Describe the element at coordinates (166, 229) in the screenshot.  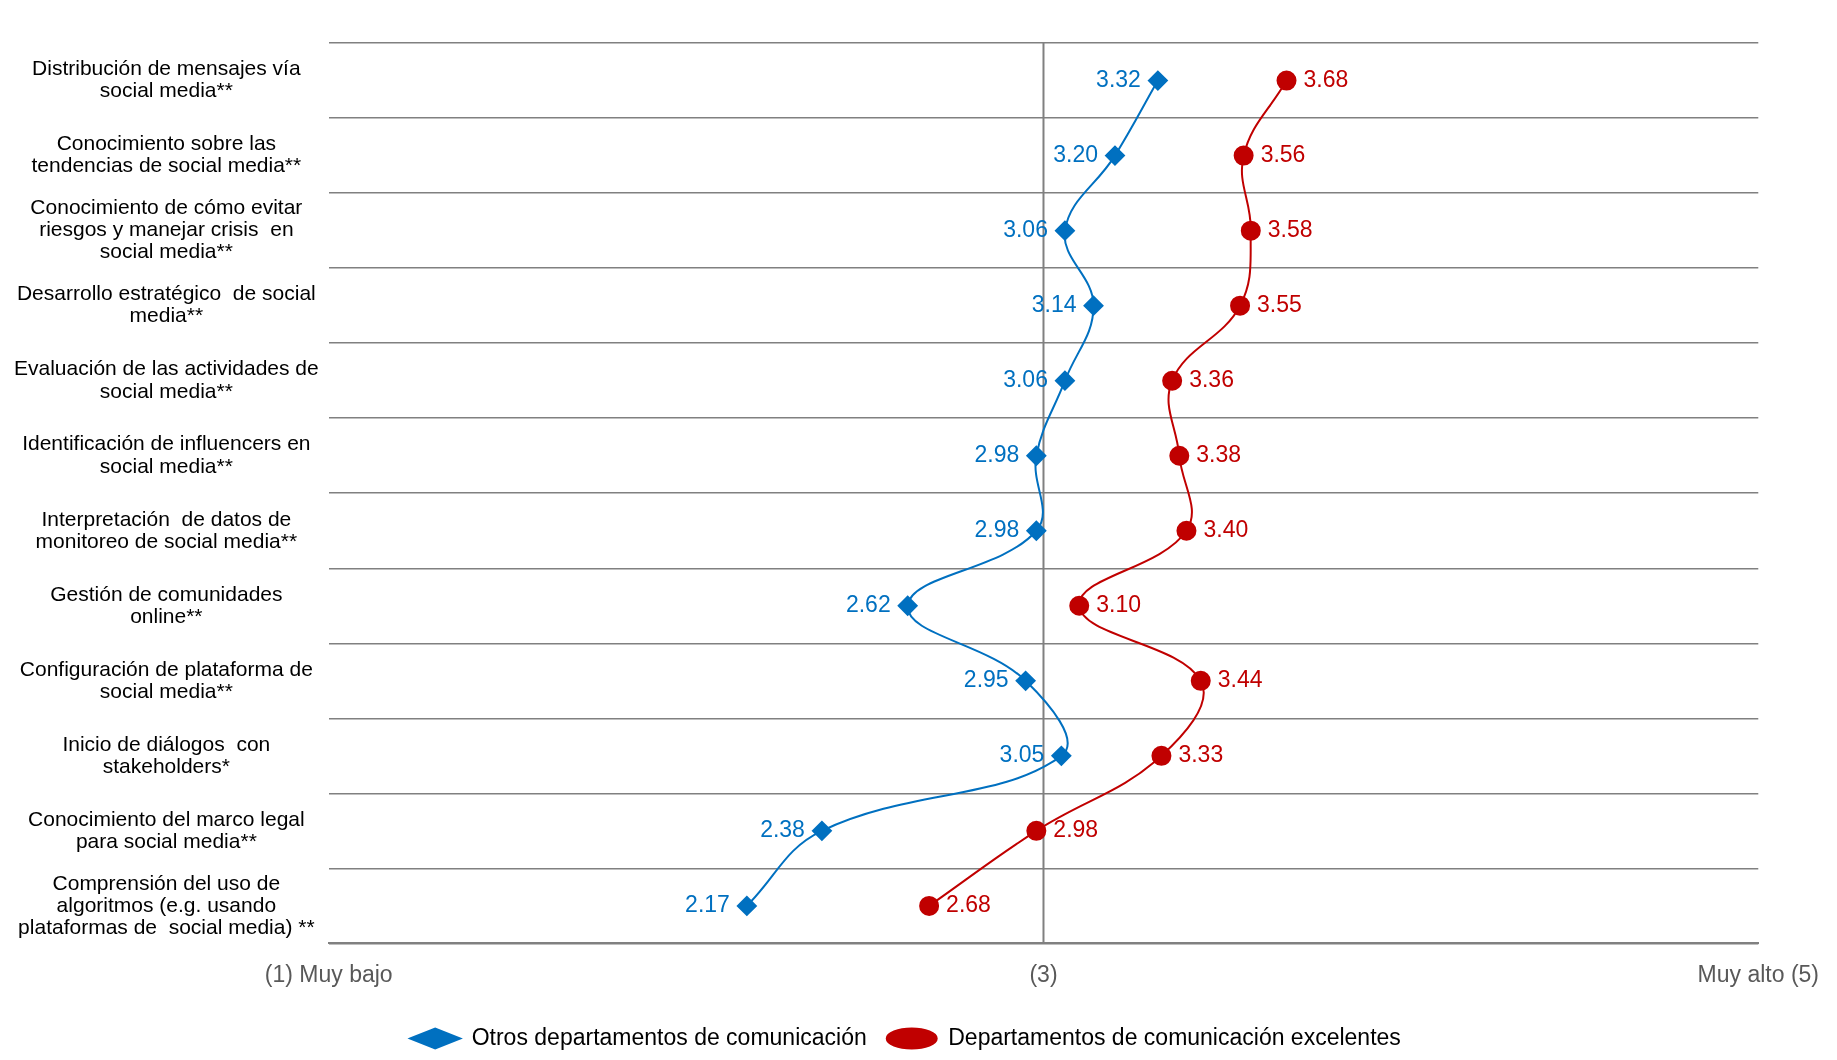
I see `y-tick-label: Conocimiento de cómo evitar riesgos y manejar crisis en social media**` at that location.